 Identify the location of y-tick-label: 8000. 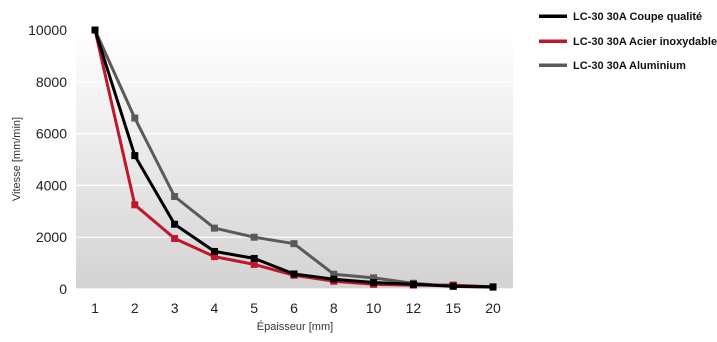
(51, 82).